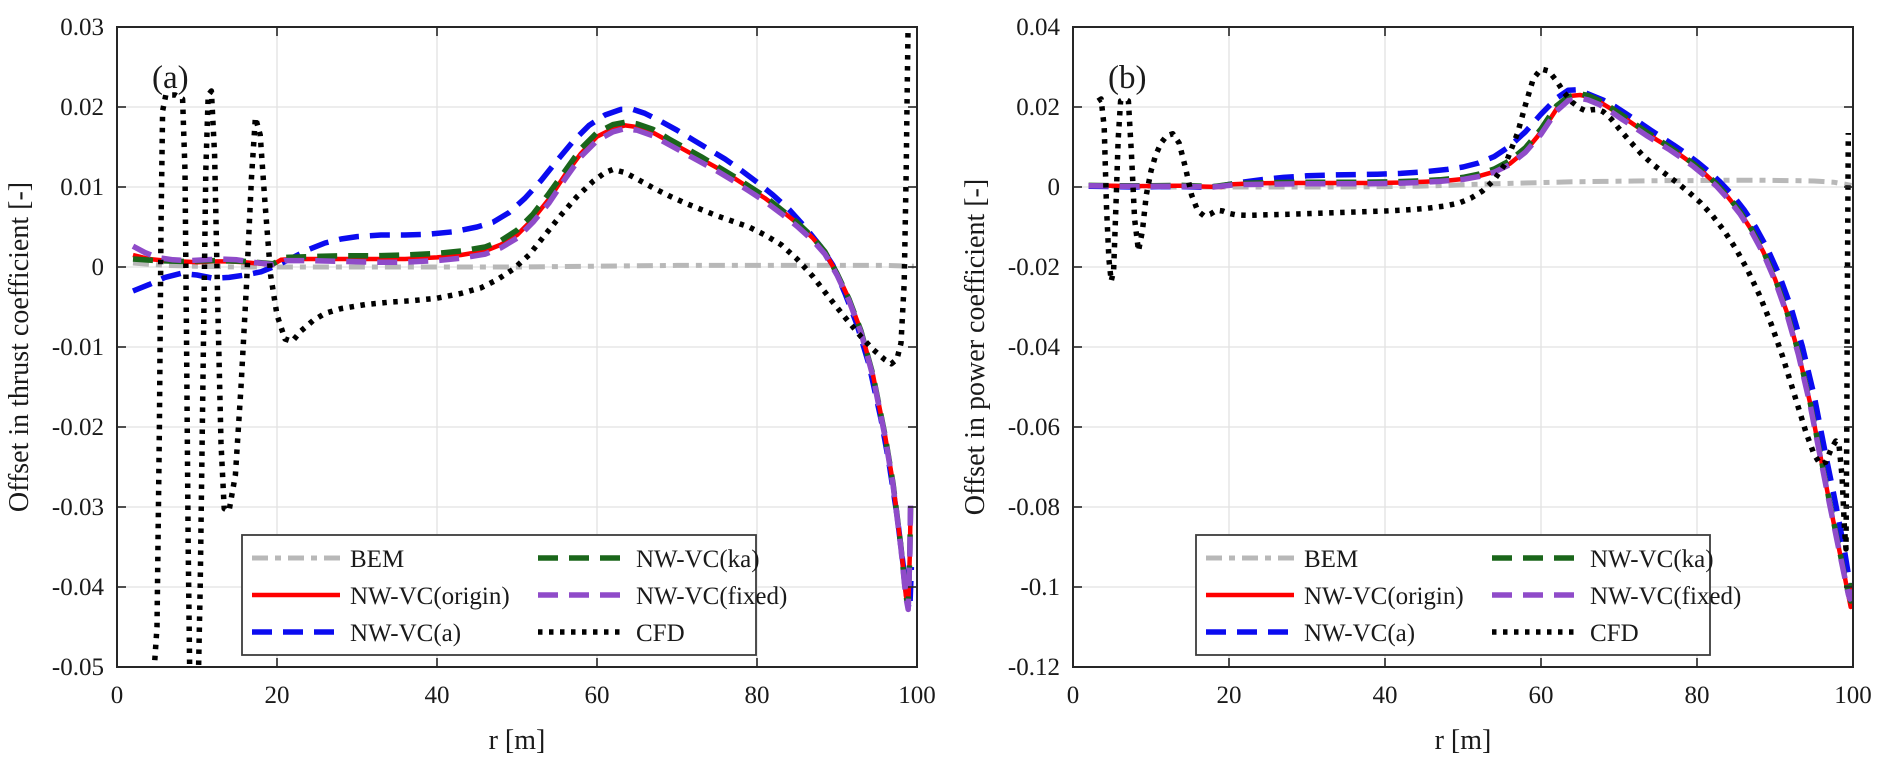  What do you see at coordinates (170, 78) in the screenshot?
I see `panel-label: (a)` at bounding box center [170, 78].